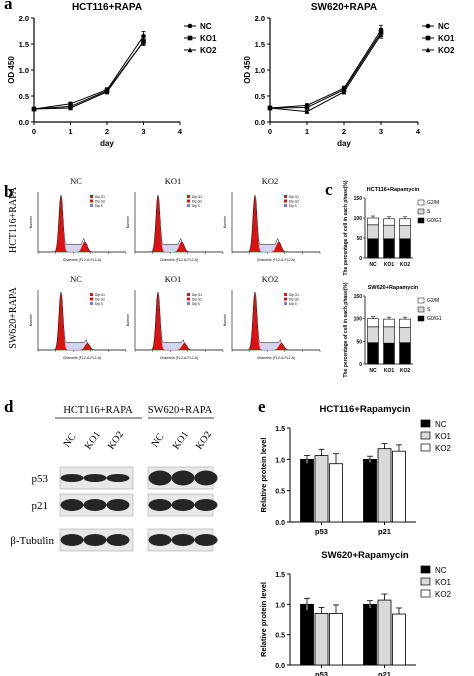 This screenshot has width=474, height=676. What do you see at coordinates (384, 673) in the screenshot?
I see `x-tick-label: p21` at bounding box center [384, 673].